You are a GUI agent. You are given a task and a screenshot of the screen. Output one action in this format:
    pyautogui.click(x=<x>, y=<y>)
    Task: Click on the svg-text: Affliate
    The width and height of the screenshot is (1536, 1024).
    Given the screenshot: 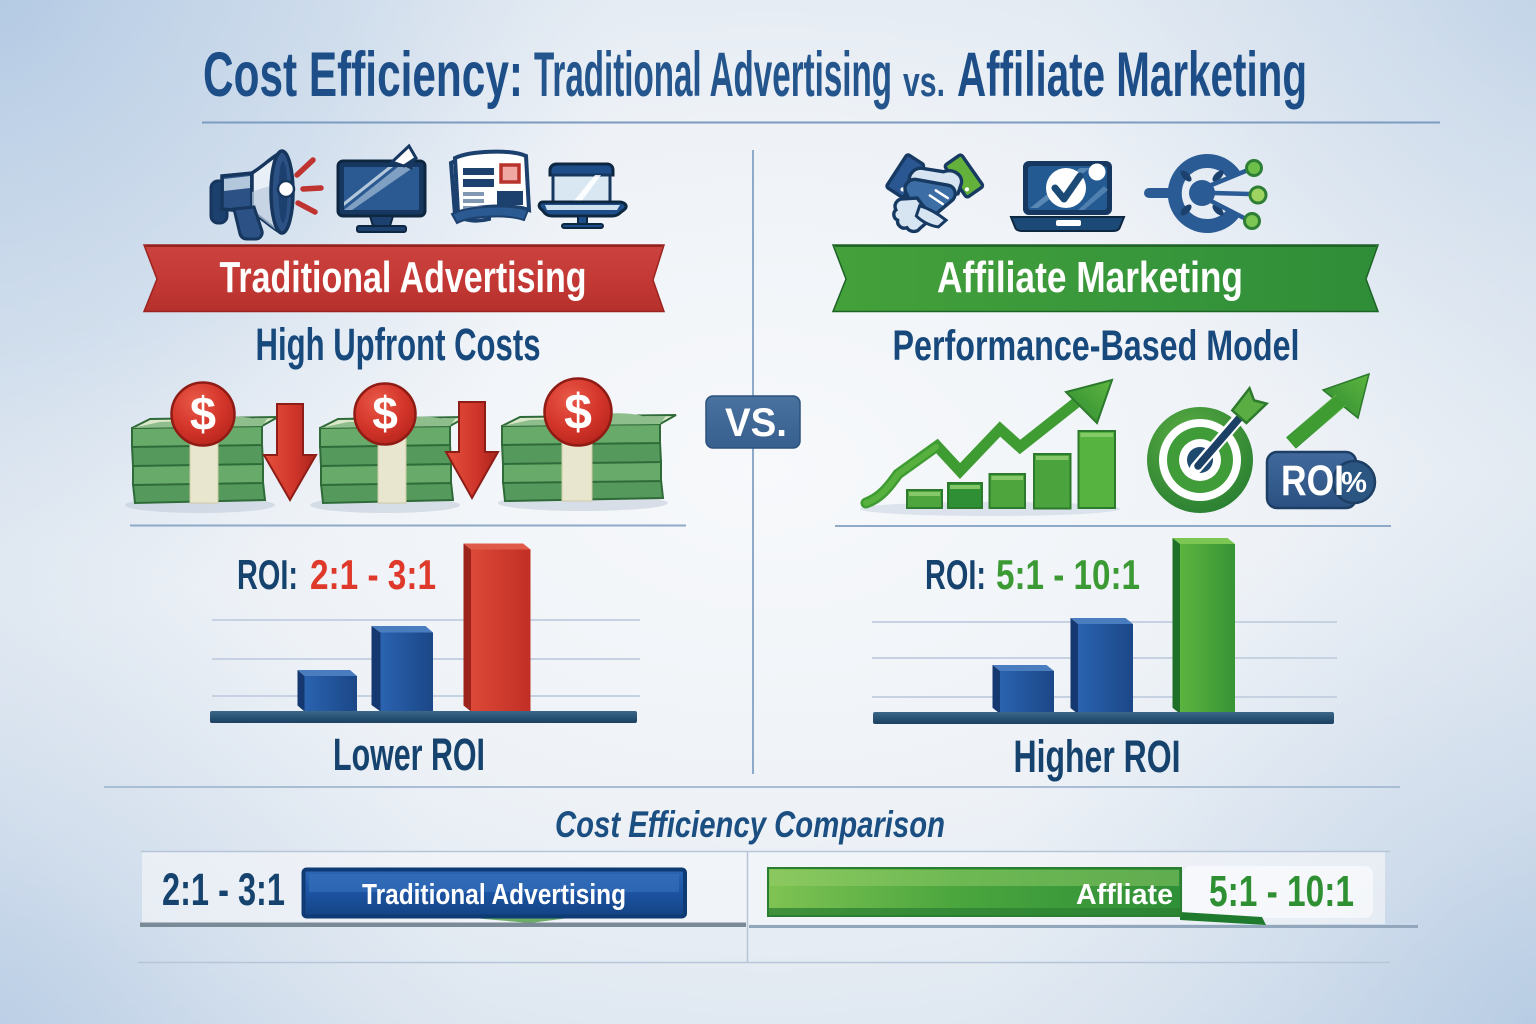 What is the action you would take?
    pyautogui.click(x=1124, y=895)
    